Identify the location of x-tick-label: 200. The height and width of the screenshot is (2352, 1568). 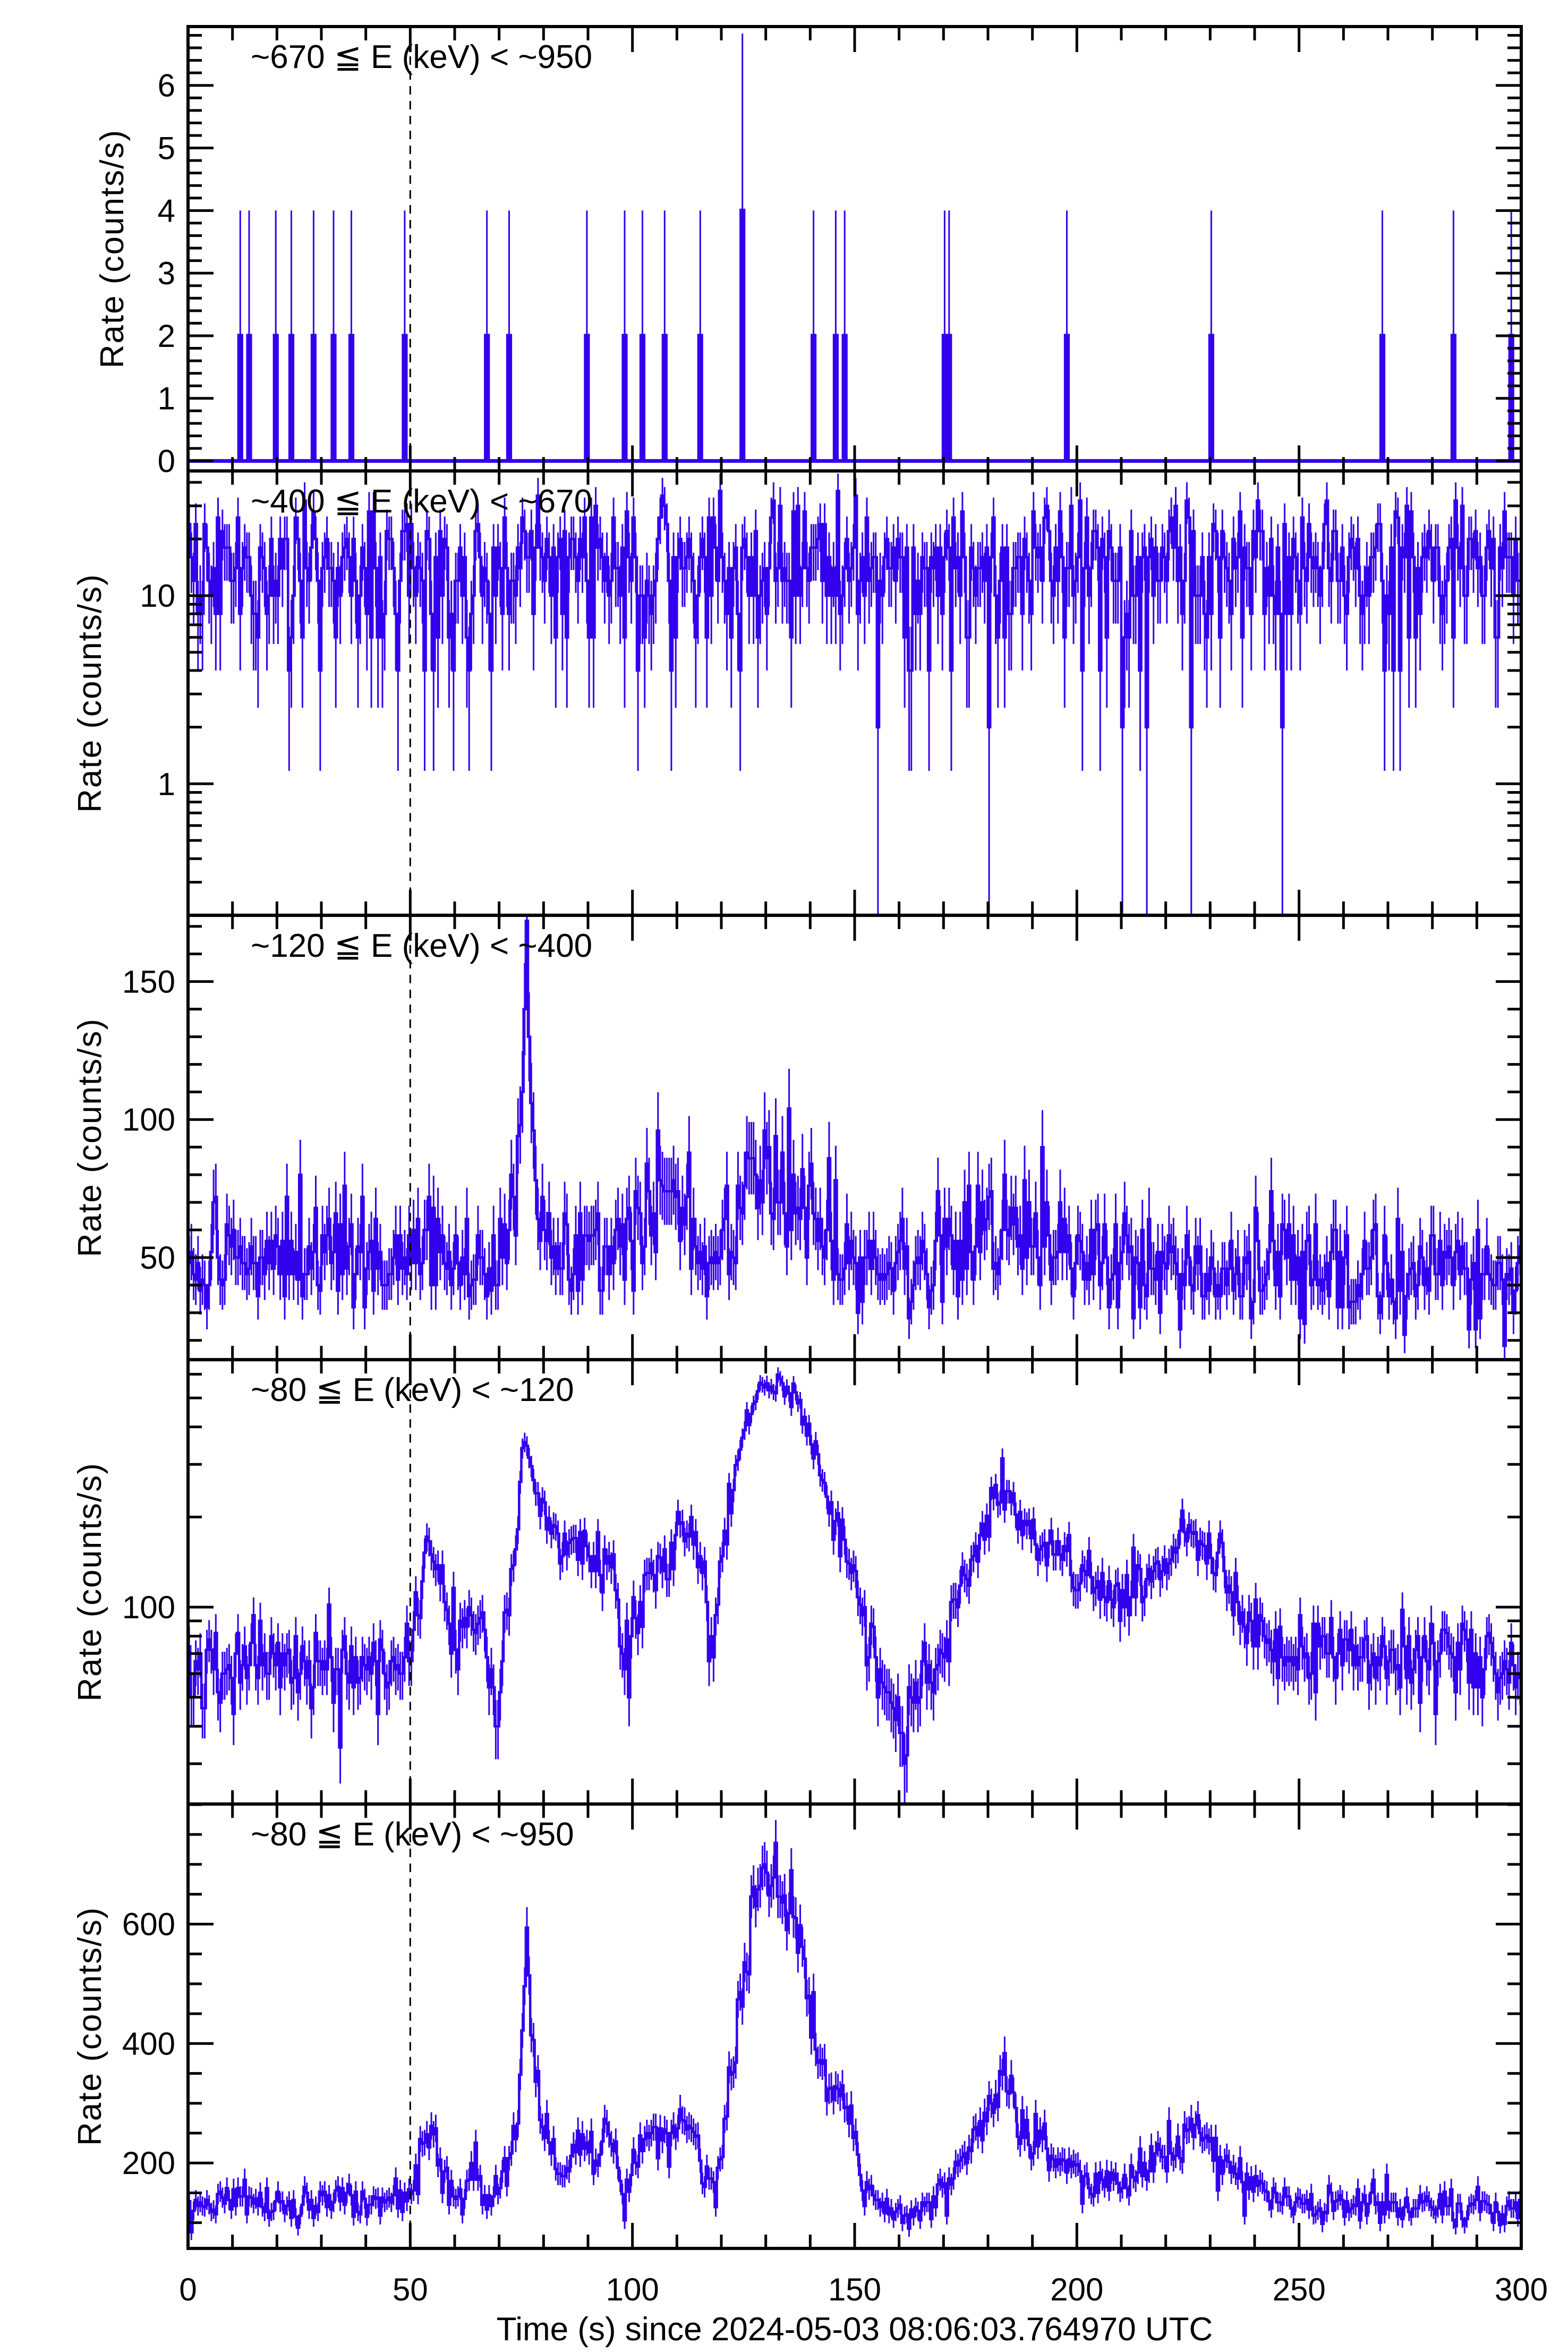
(1076, 2289).